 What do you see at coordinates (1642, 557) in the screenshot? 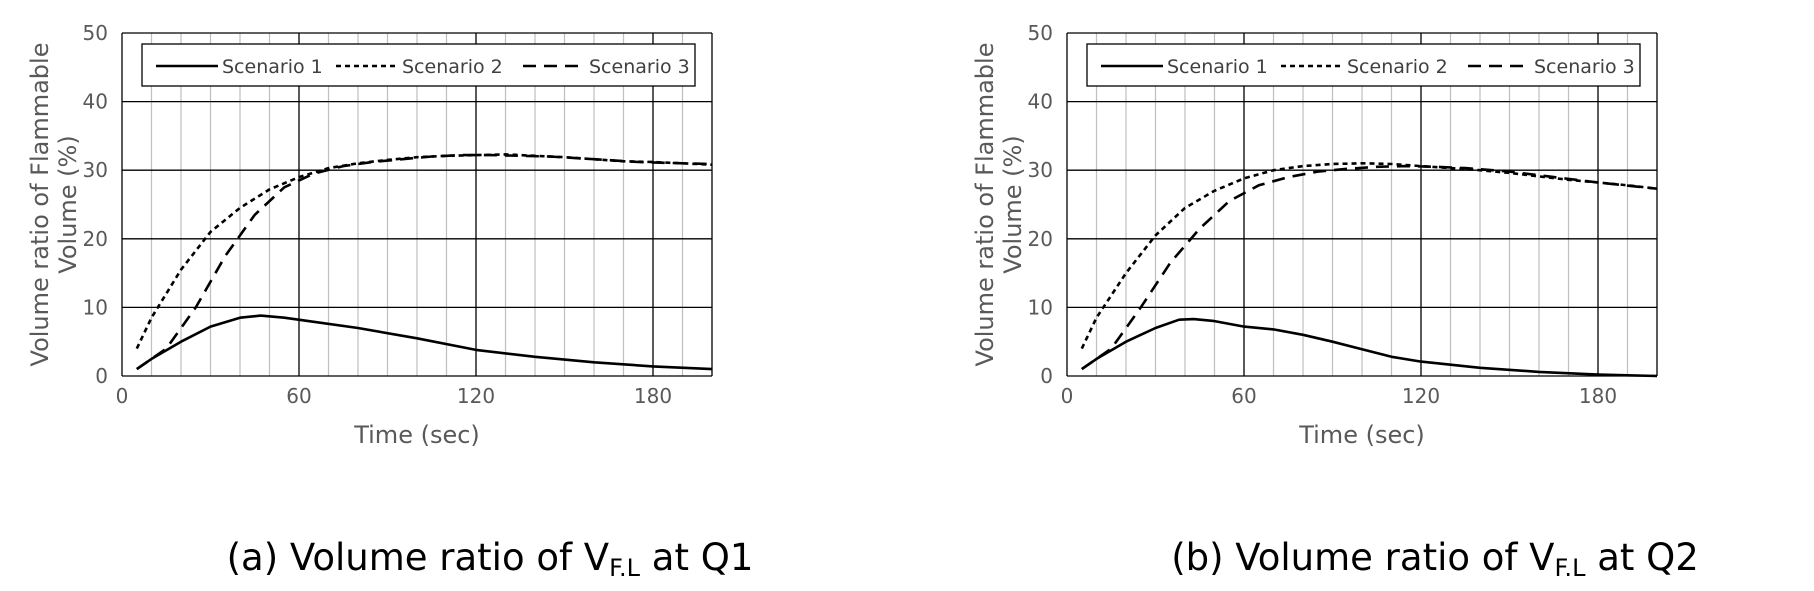
I see `caption-b-suffix: at Q2` at bounding box center [1642, 557].